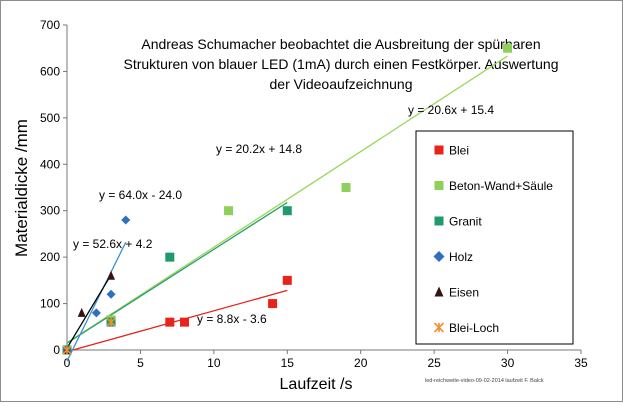 The height and width of the screenshot is (406, 623). Describe the element at coordinates (50, 211) in the screenshot. I see `y-tick-label: 300` at that location.